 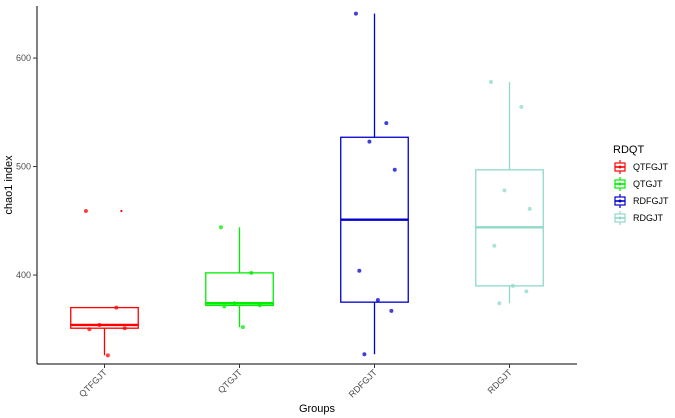 I want to click on legend-key-RDFGJT, so click(x=620, y=201).